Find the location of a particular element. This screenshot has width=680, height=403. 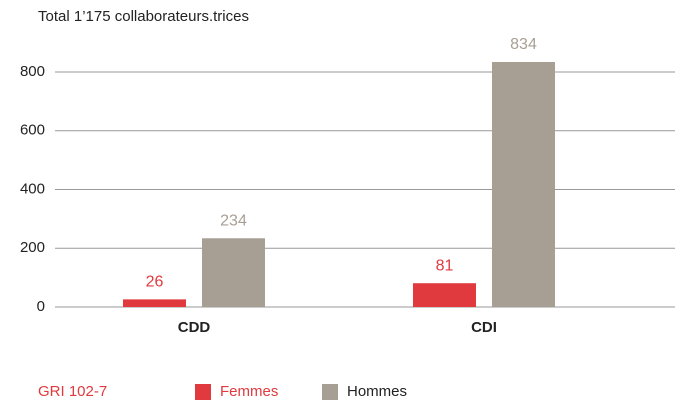

y-tick-label: 200 is located at coordinates (32, 247).